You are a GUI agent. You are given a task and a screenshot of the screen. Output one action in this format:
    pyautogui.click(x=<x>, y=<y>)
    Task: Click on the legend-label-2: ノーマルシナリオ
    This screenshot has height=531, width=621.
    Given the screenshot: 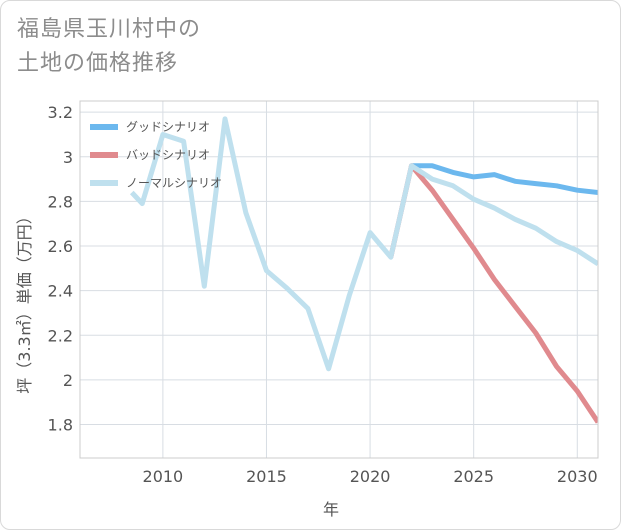 What is the action you would take?
    pyautogui.click(x=174, y=183)
    